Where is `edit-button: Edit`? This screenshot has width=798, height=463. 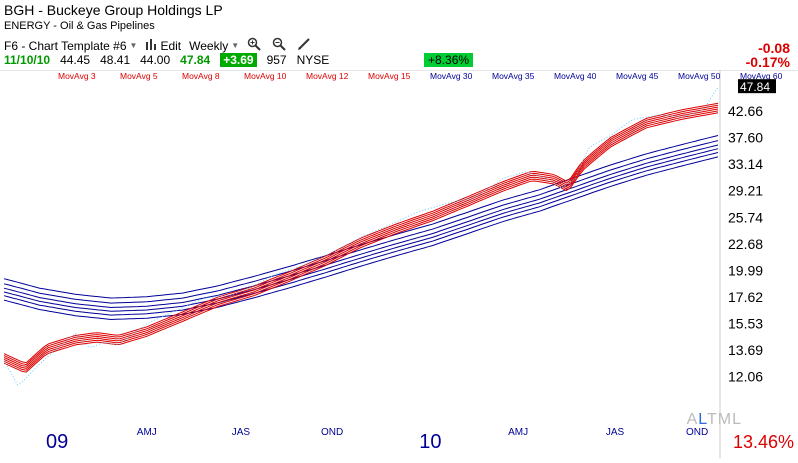 edit-button: Edit is located at coordinates (163, 45).